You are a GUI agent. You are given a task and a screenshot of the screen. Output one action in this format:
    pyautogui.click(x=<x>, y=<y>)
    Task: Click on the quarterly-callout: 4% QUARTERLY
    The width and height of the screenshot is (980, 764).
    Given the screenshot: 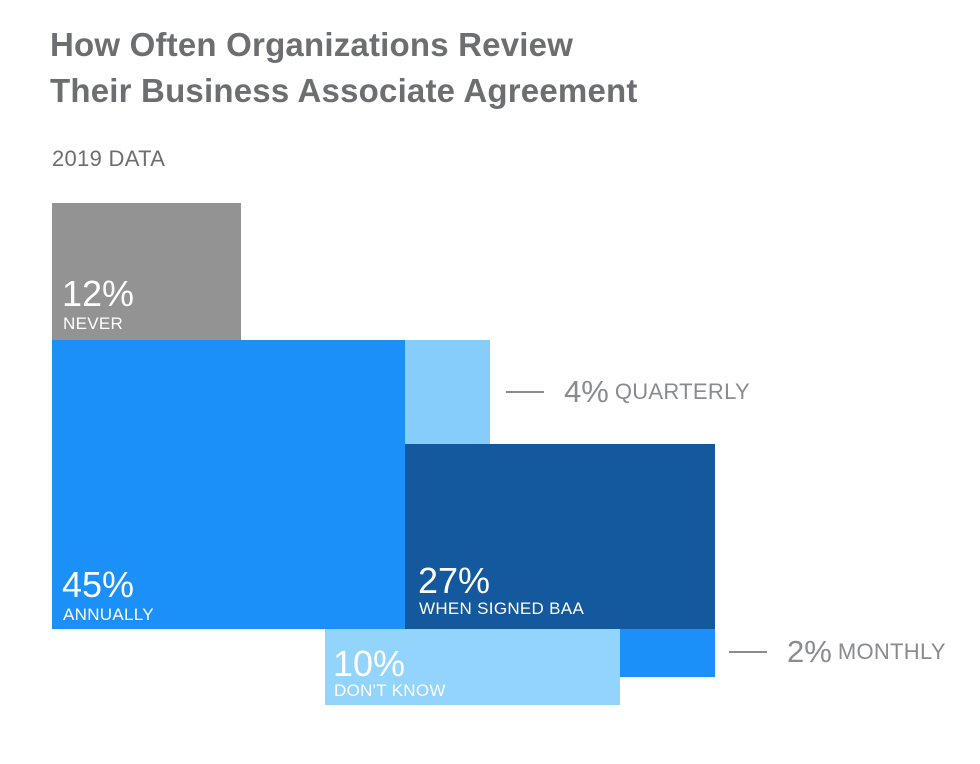 What is the action you would take?
    pyautogui.click(x=628, y=392)
    